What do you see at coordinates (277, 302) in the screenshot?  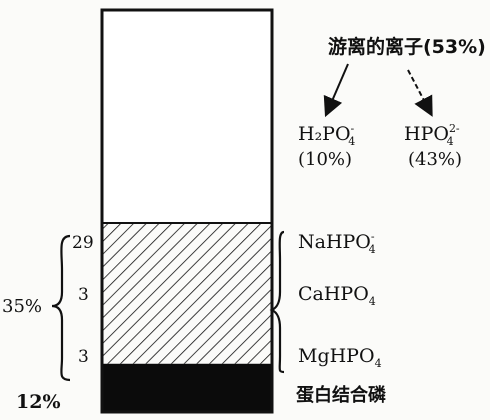 I see `right-brace` at bounding box center [277, 302].